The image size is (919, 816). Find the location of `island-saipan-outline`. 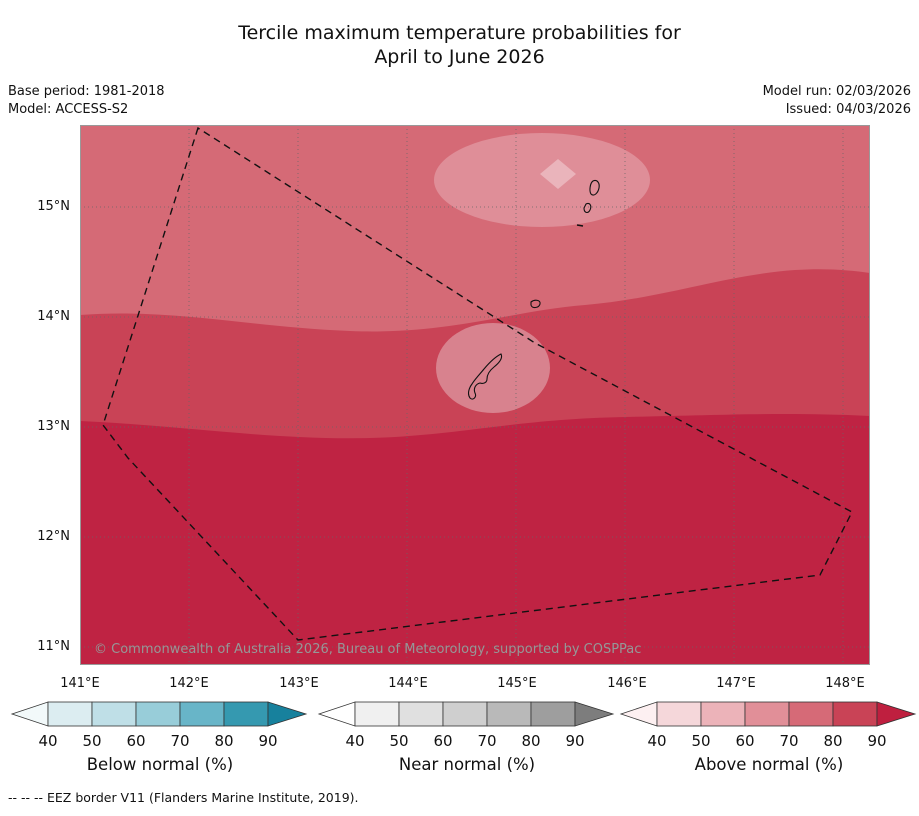

island-saipan-outline is located at coordinates (594, 187).